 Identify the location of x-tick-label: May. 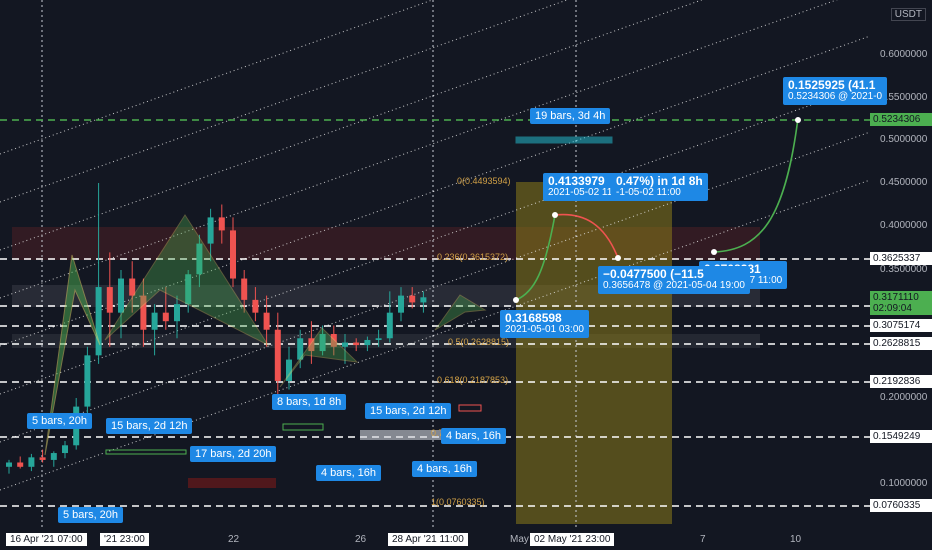
(519, 539).